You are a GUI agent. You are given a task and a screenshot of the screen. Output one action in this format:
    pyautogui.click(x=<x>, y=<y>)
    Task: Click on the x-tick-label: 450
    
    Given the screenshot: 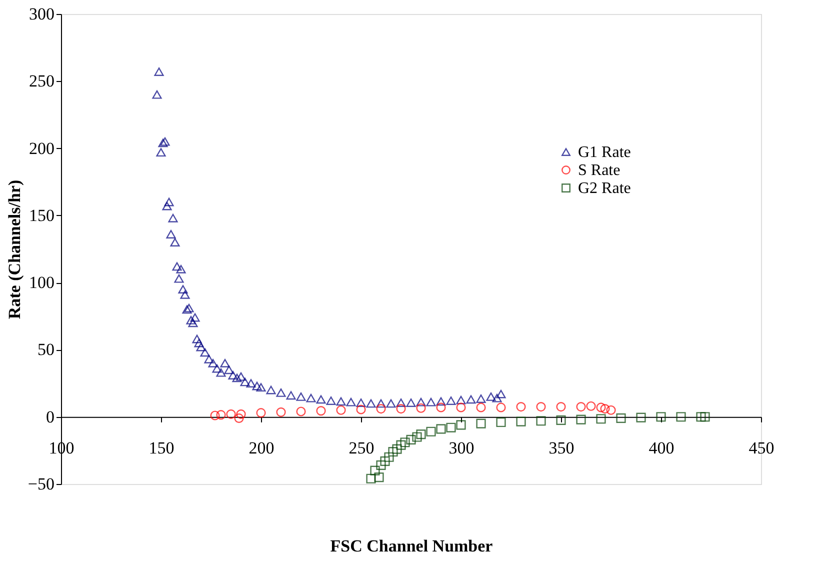 What is the action you would take?
    pyautogui.click(x=761, y=448)
    